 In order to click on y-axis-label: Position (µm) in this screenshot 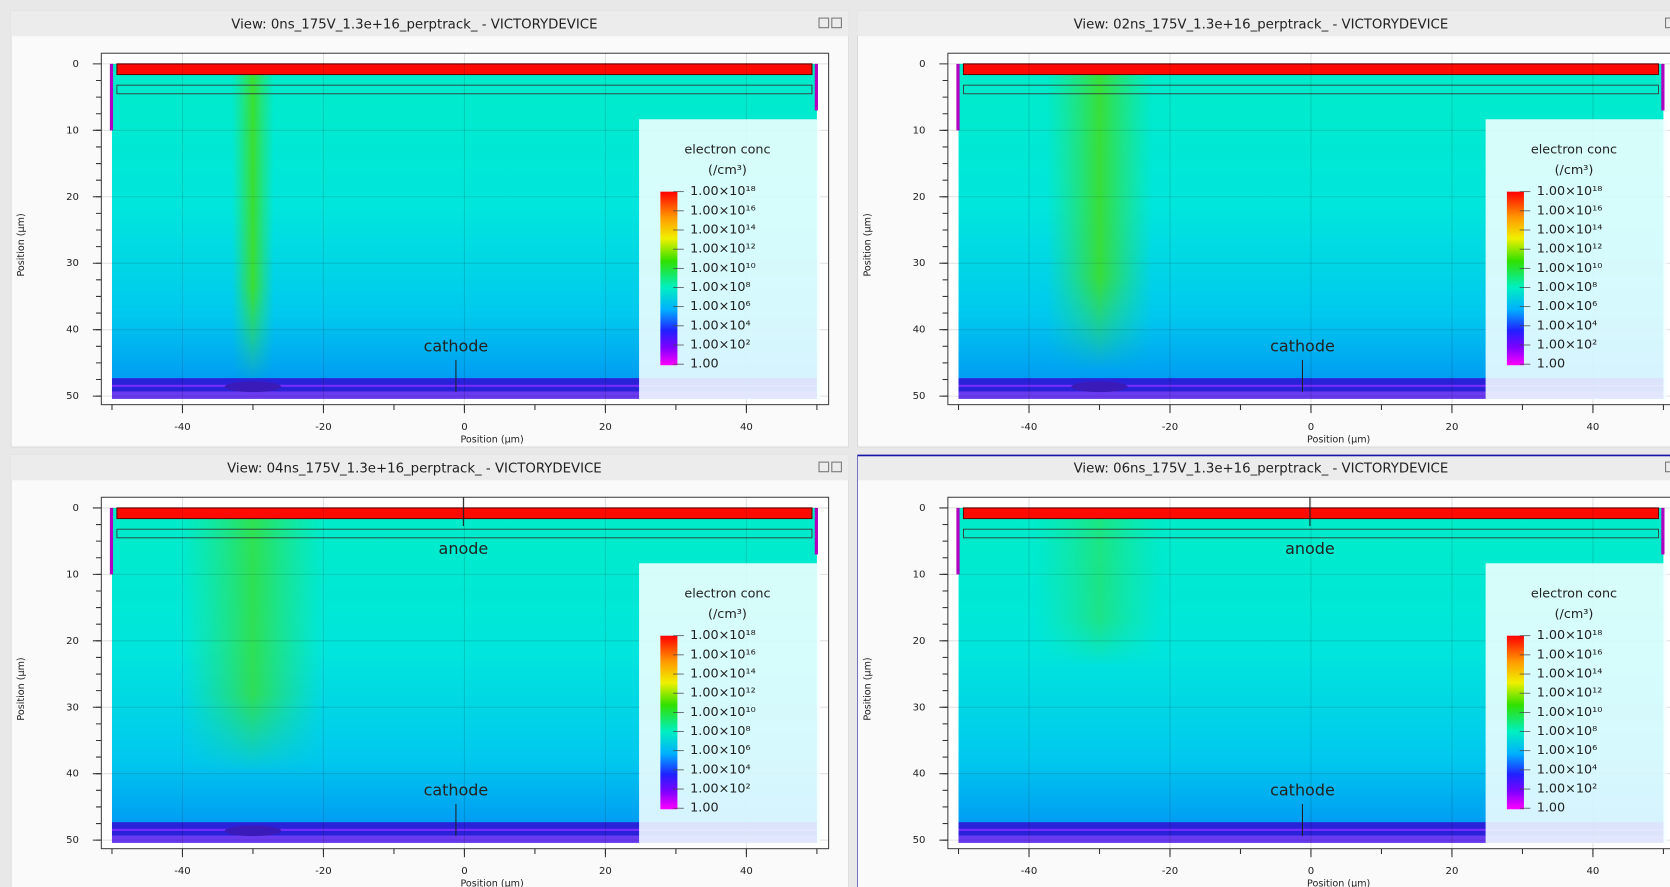, I will do `click(868, 688)`.